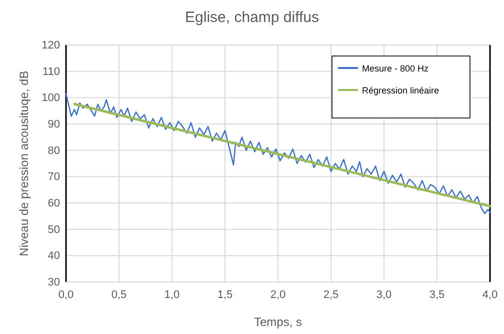 The image size is (504, 334). I want to click on y-tick-label: 90, so click(54, 124).